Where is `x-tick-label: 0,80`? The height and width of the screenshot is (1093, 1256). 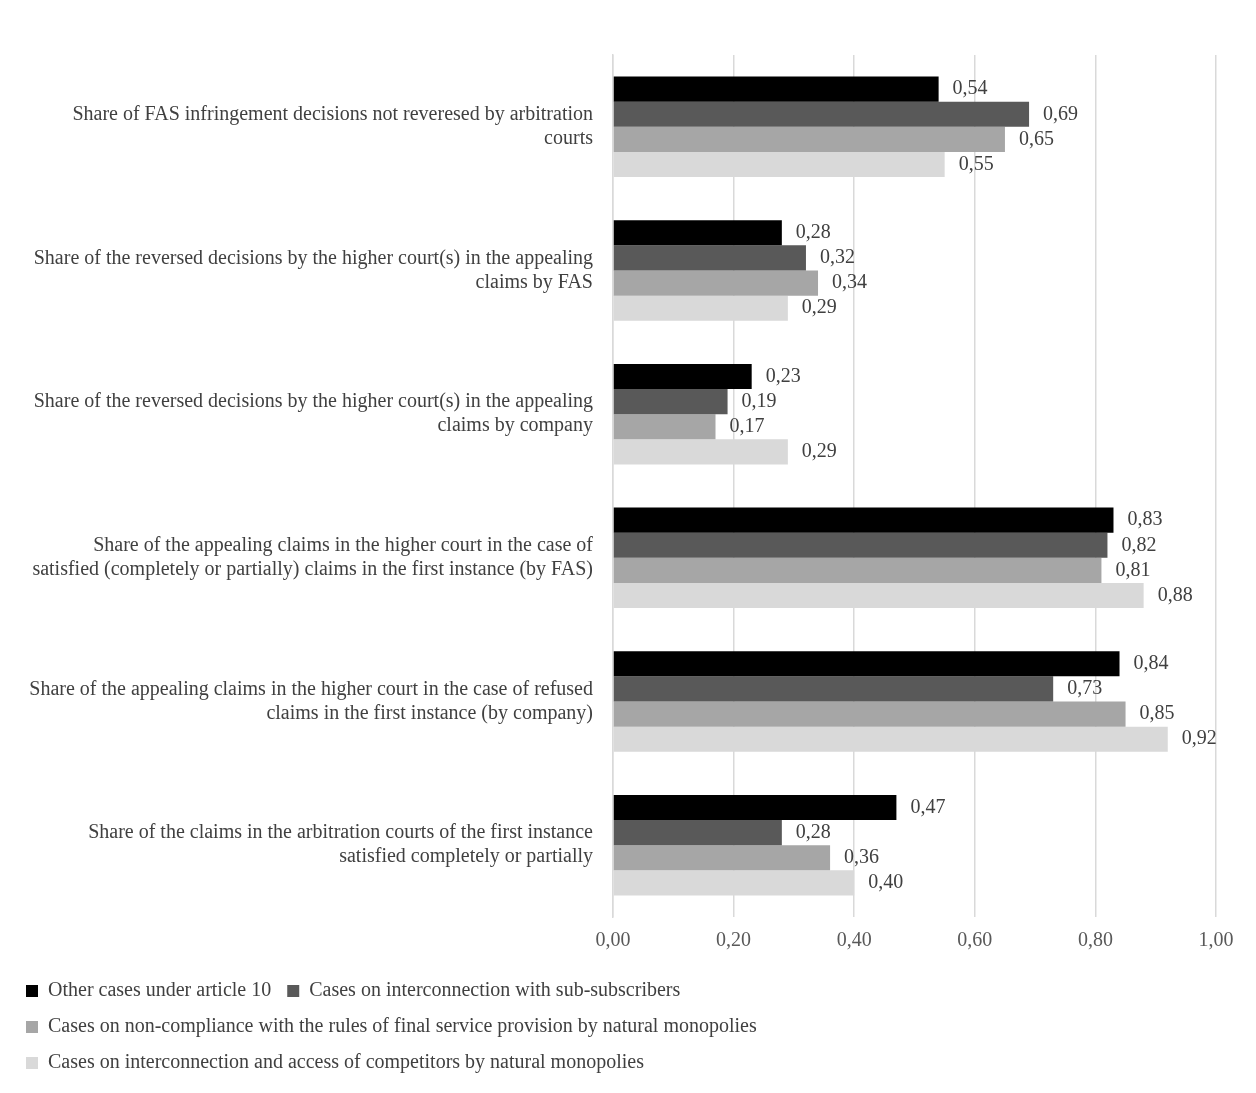
x-tick-label: 0,80 is located at coordinates (1095, 939).